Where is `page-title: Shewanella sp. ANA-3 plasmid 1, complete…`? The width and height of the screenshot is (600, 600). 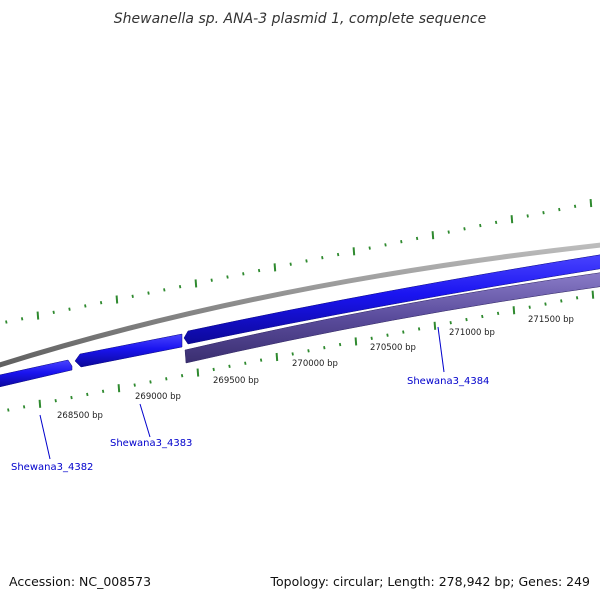
page-title: Shewanella sp. ANA-3 plasmid 1, complete… is located at coordinates (300, 19).